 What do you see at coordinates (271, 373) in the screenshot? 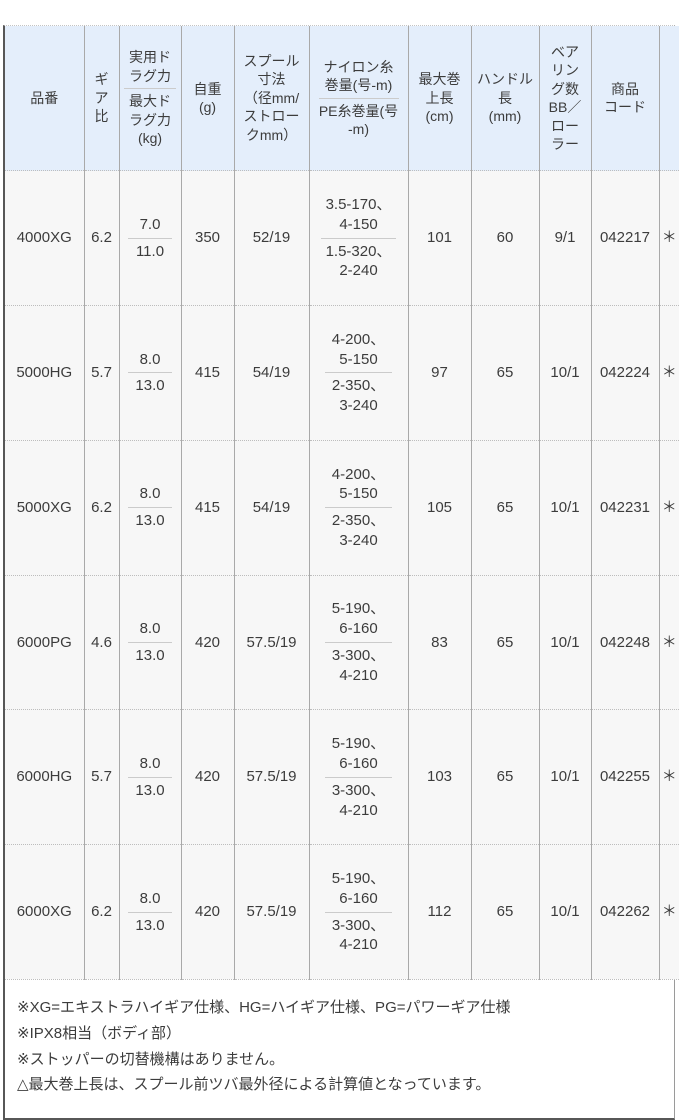
I see `cell-spool: 54/19` at bounding box center [271, 373].